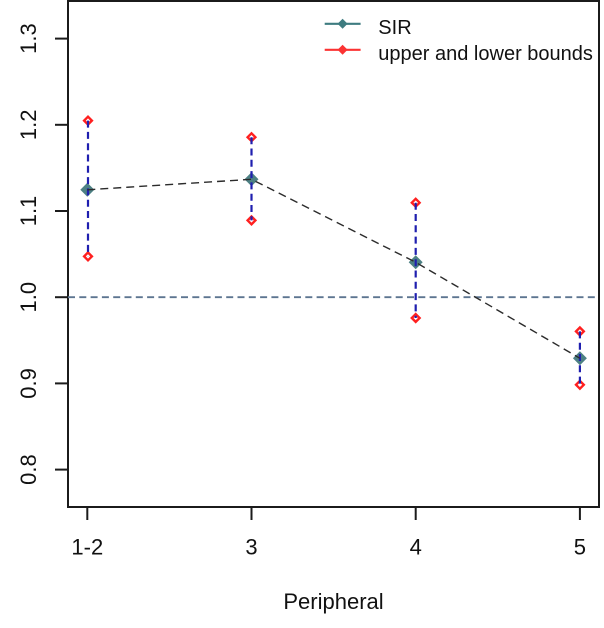  I want to click on svg-text: 1.3, so click(28, 38).